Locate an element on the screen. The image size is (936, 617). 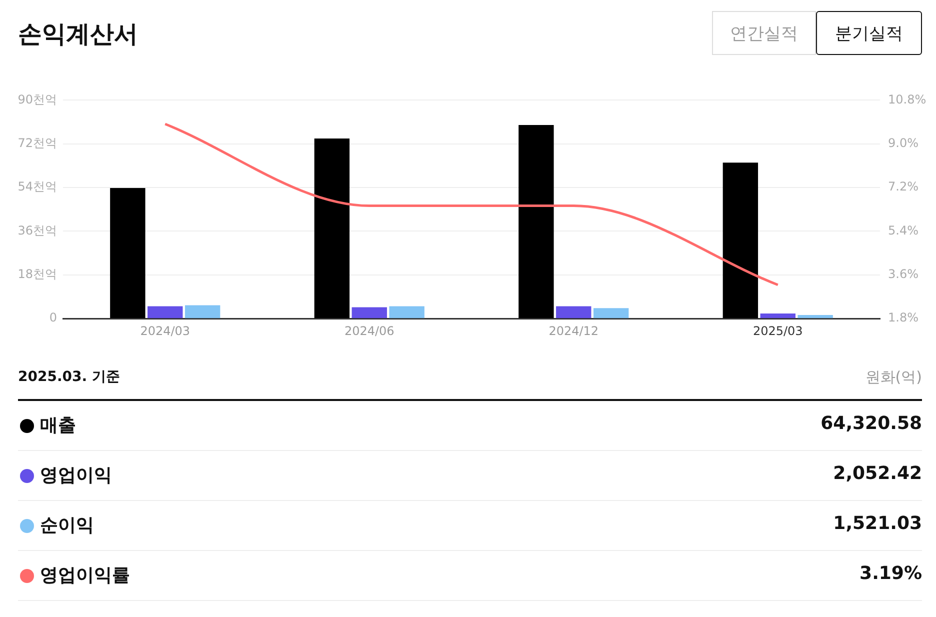
y2-tick-label: 7.2% is located at coordinates (903, 187).